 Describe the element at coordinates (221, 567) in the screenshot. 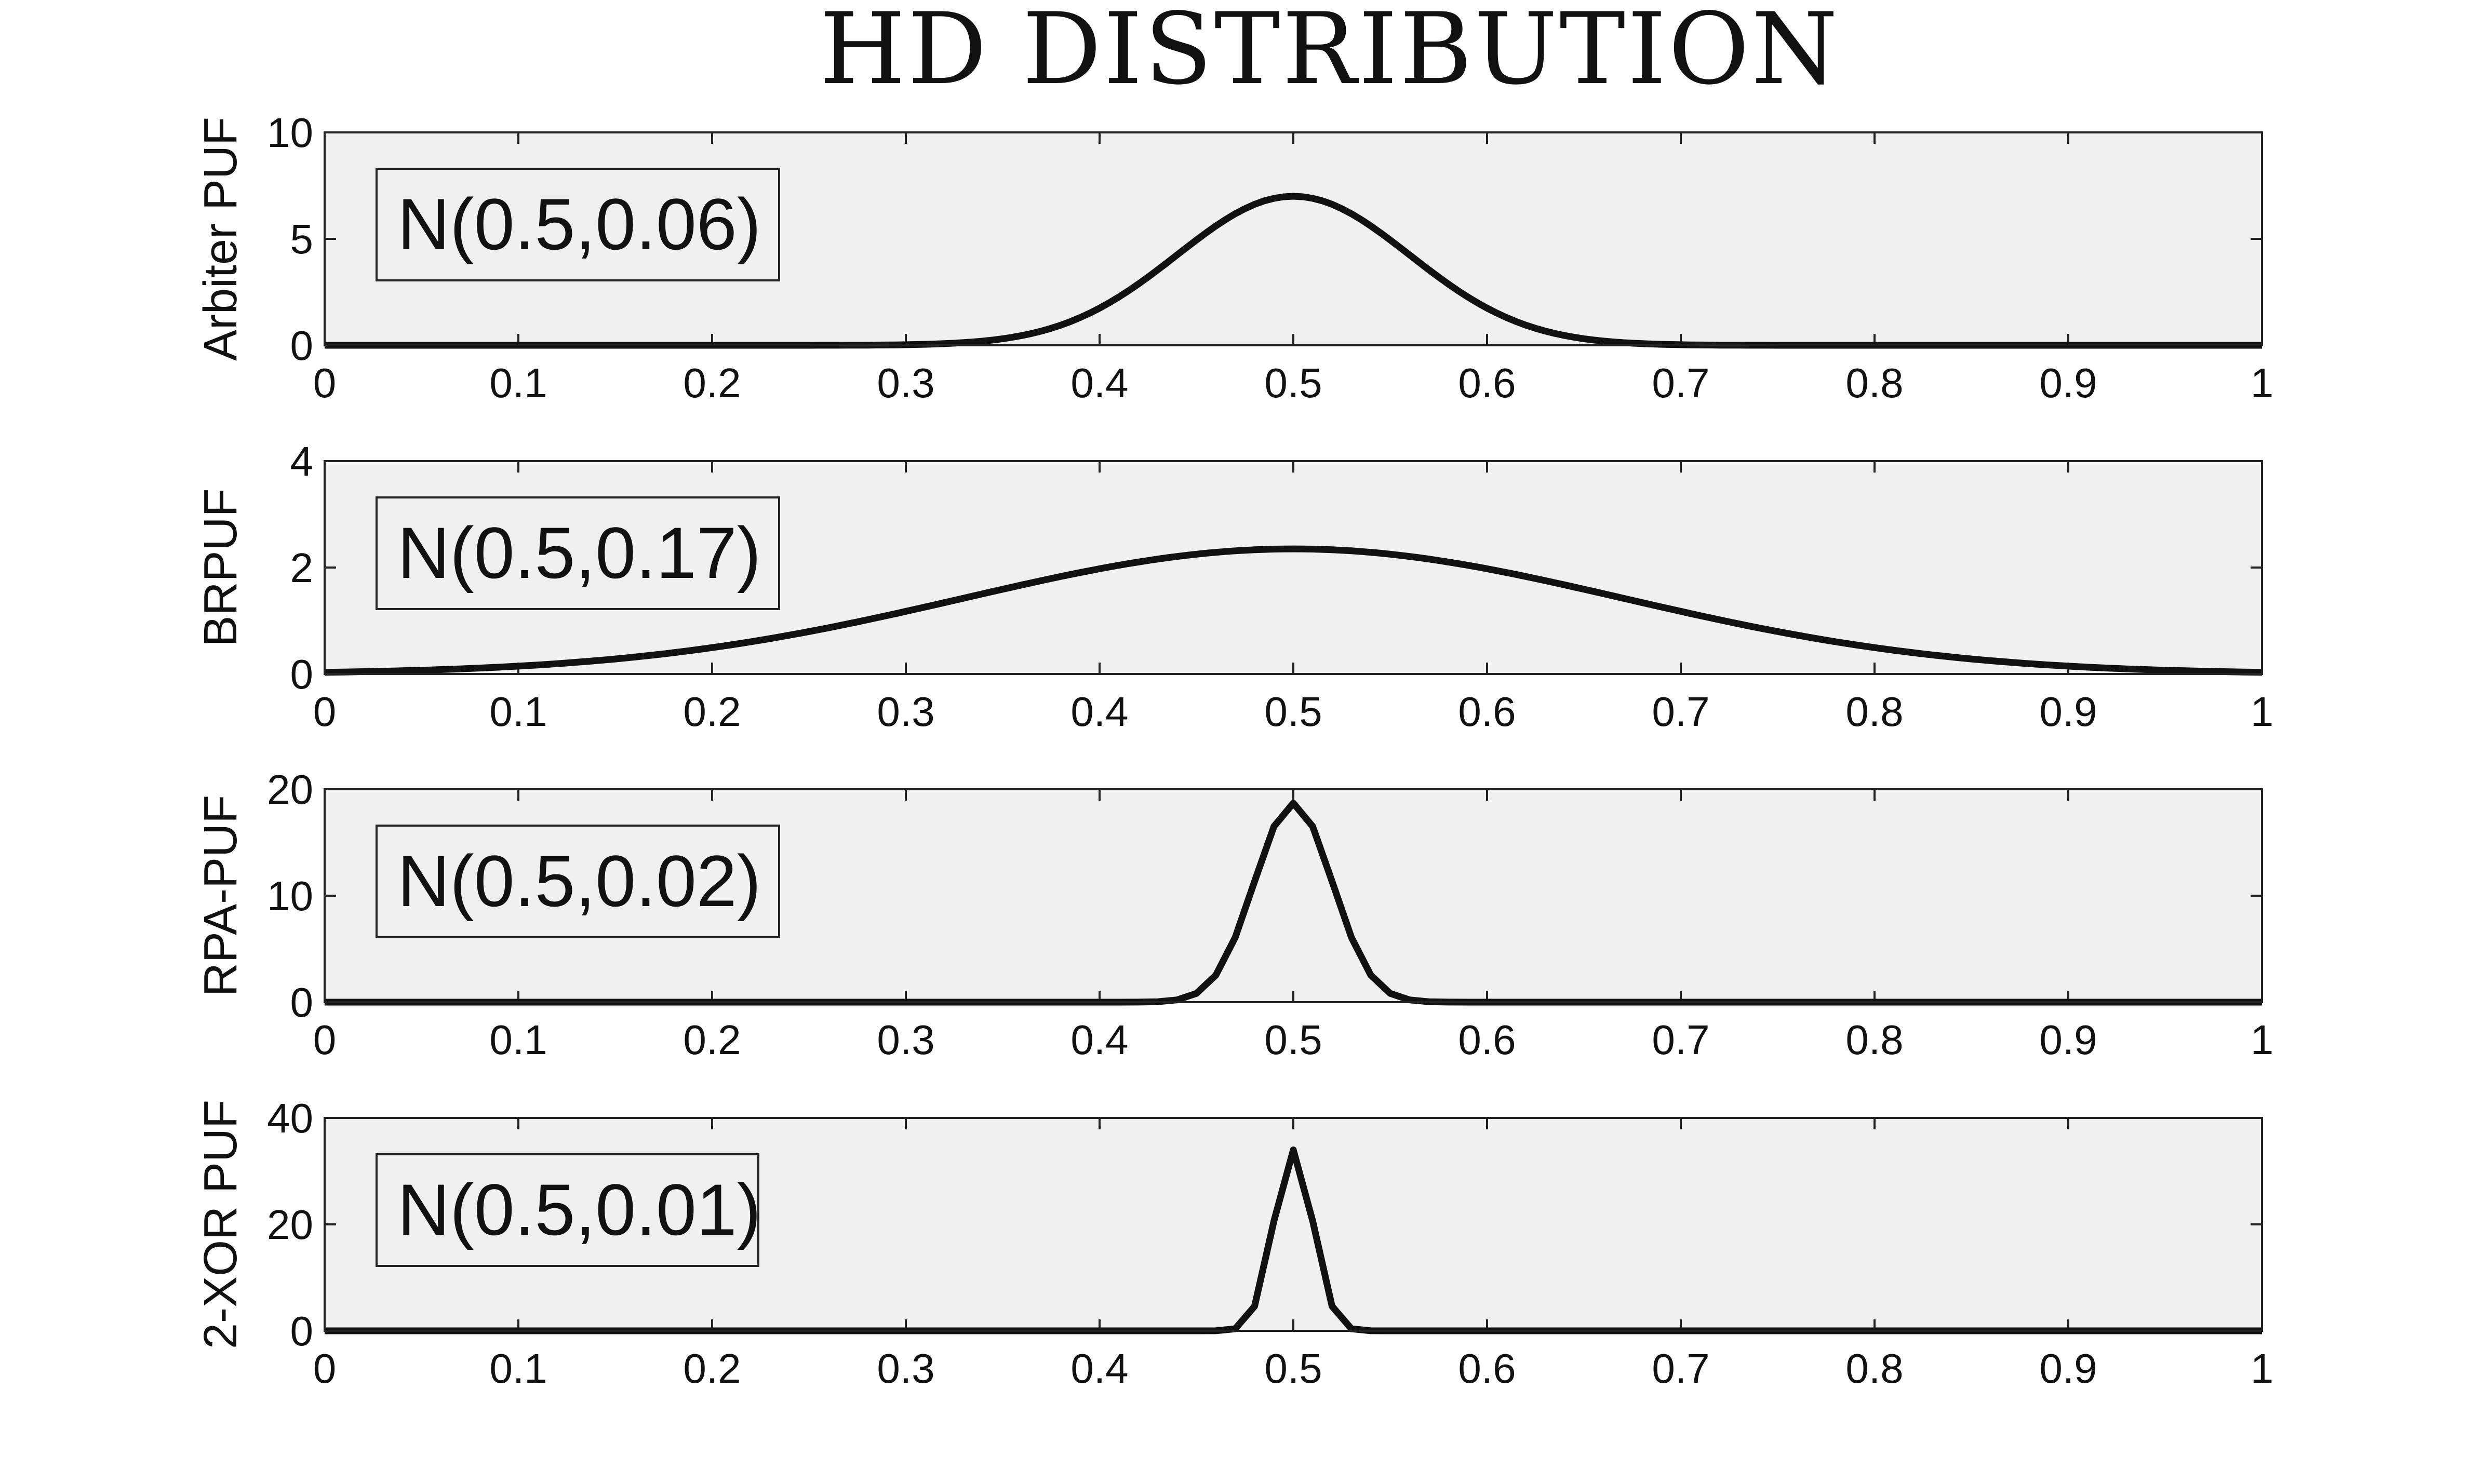

I see `y-axis-label: BRPUF` at that location.